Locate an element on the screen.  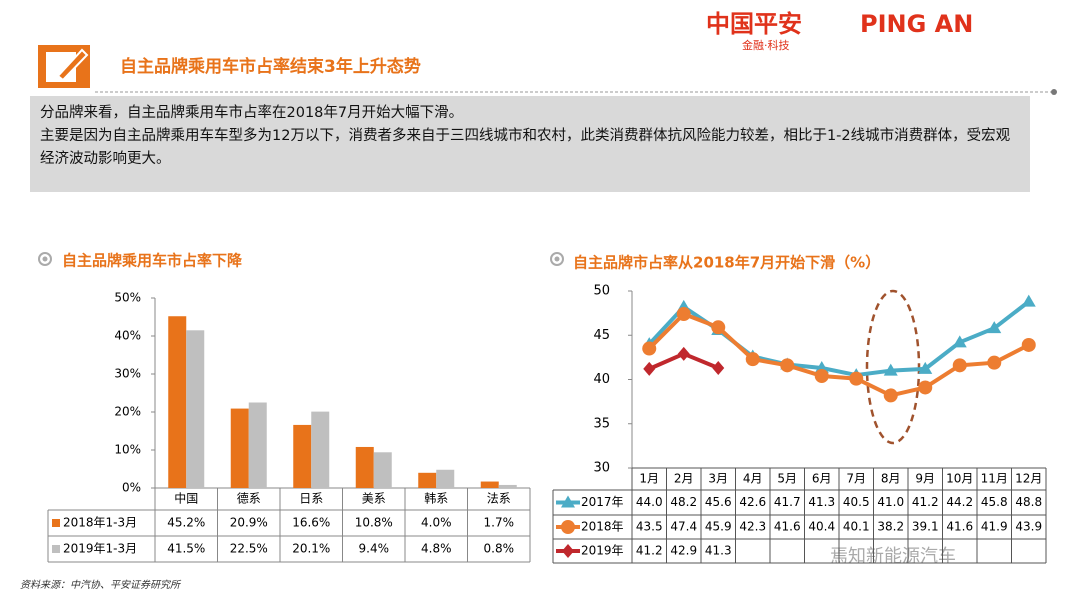
data-label: 20.1% is located at coordinates (311, 549).